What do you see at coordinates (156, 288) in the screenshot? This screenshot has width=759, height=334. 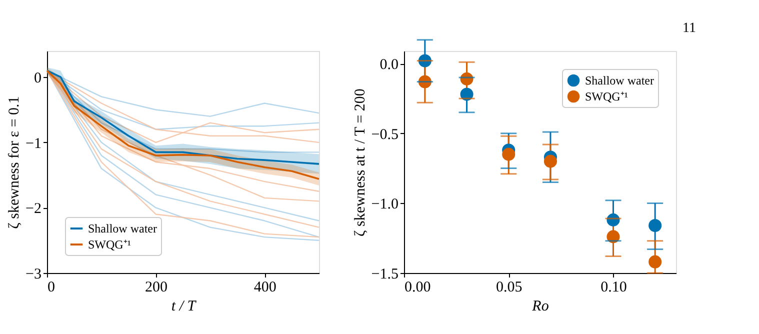 I see `x-tick-label: 200` at bounding box center [156, 288].